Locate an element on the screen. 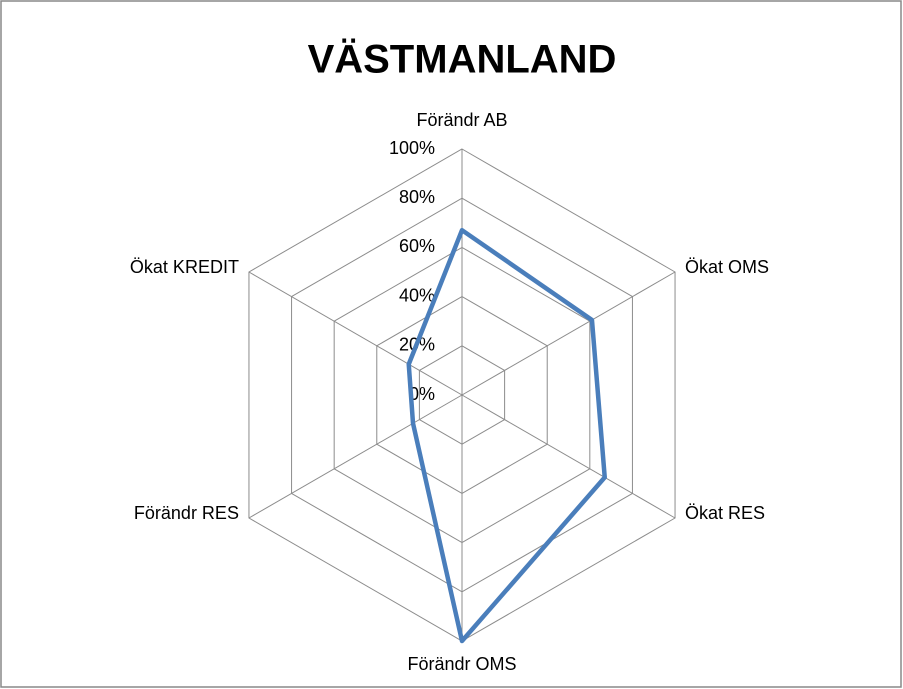 This screenshot has width=903, height=689. r-tick-label: 60% is located at coordinates (417, 246).